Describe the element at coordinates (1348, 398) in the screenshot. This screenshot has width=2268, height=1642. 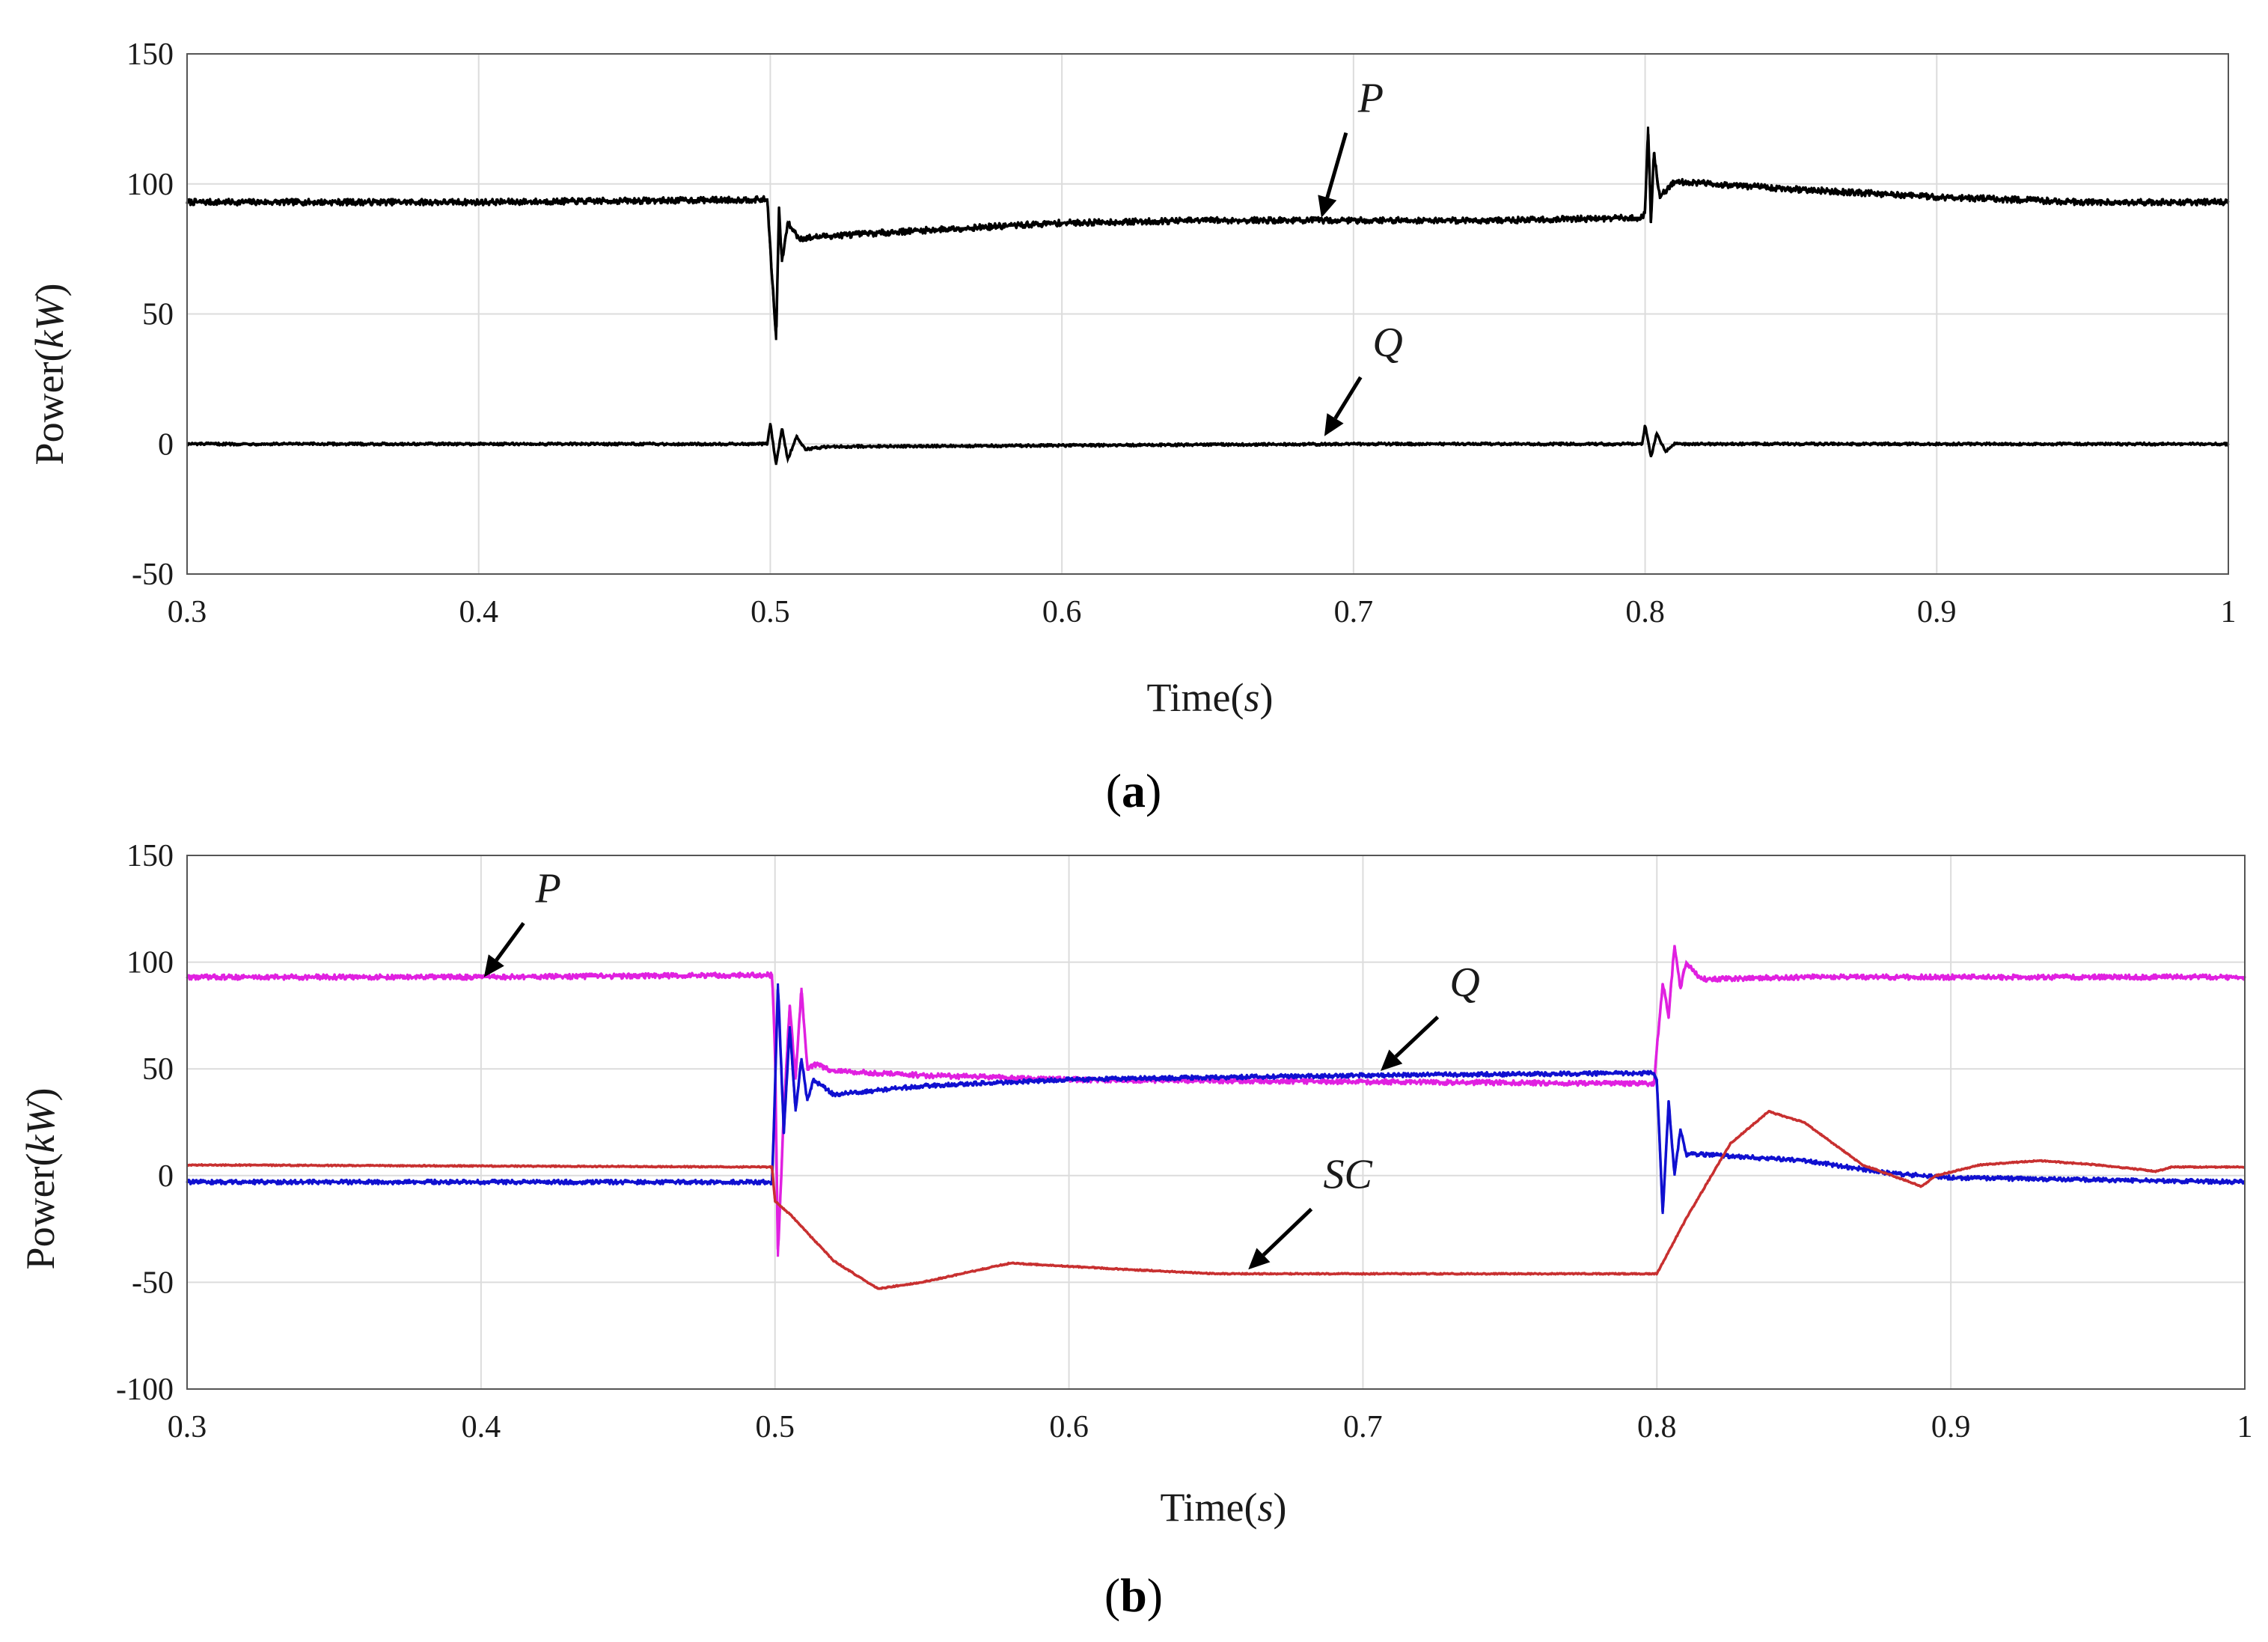
I see `annotation-arrow-shaft-a-q` at that location.